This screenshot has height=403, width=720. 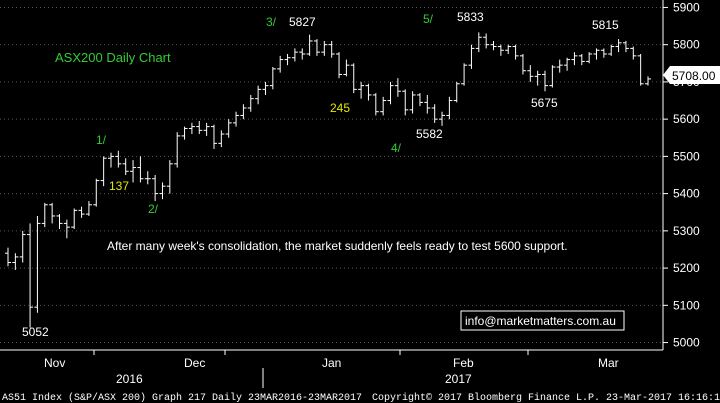 I want to click on month-label-nov: Nov, so click(x=54, y=363).